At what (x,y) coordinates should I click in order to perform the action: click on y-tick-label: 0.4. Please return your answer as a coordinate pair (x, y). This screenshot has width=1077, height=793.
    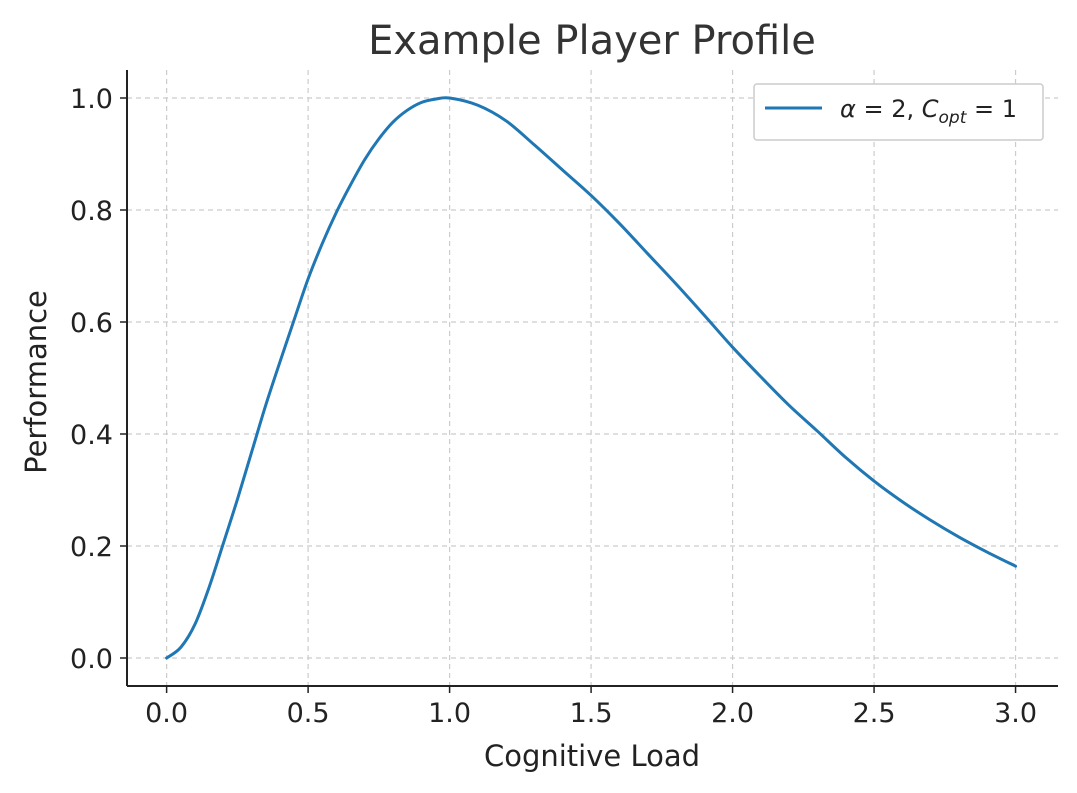
    Looking at the image, I should click on (91, 435).